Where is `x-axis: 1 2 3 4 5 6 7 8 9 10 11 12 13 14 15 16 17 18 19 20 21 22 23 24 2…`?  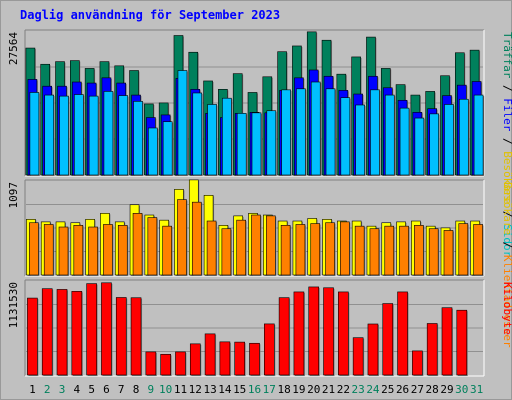
x-axis: 1 2 3 4 5 6 7 8 9 10 11 12 13 14 15 16 17 18 19 20 21 22 23 24 2… is located at coordinates (256, 389).